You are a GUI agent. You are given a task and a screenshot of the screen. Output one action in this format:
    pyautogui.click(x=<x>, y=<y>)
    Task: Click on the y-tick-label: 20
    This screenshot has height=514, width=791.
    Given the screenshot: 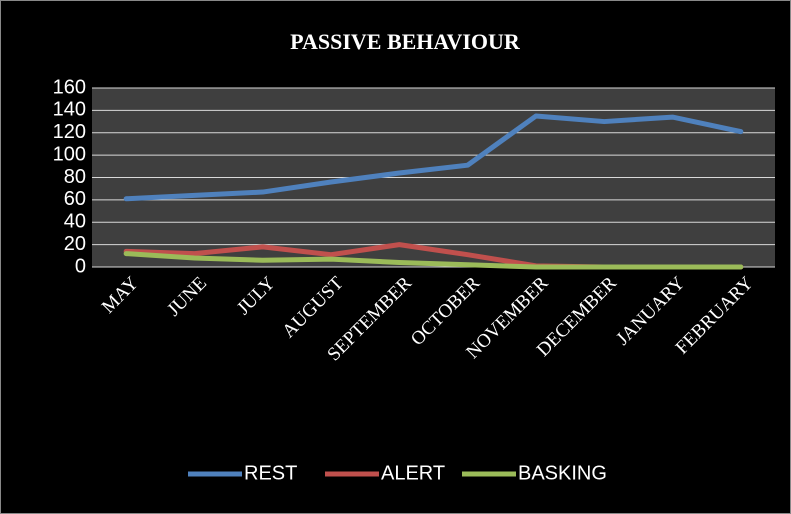 What is the action you would take?
    pyautogui.click(x=75, y=244)
    